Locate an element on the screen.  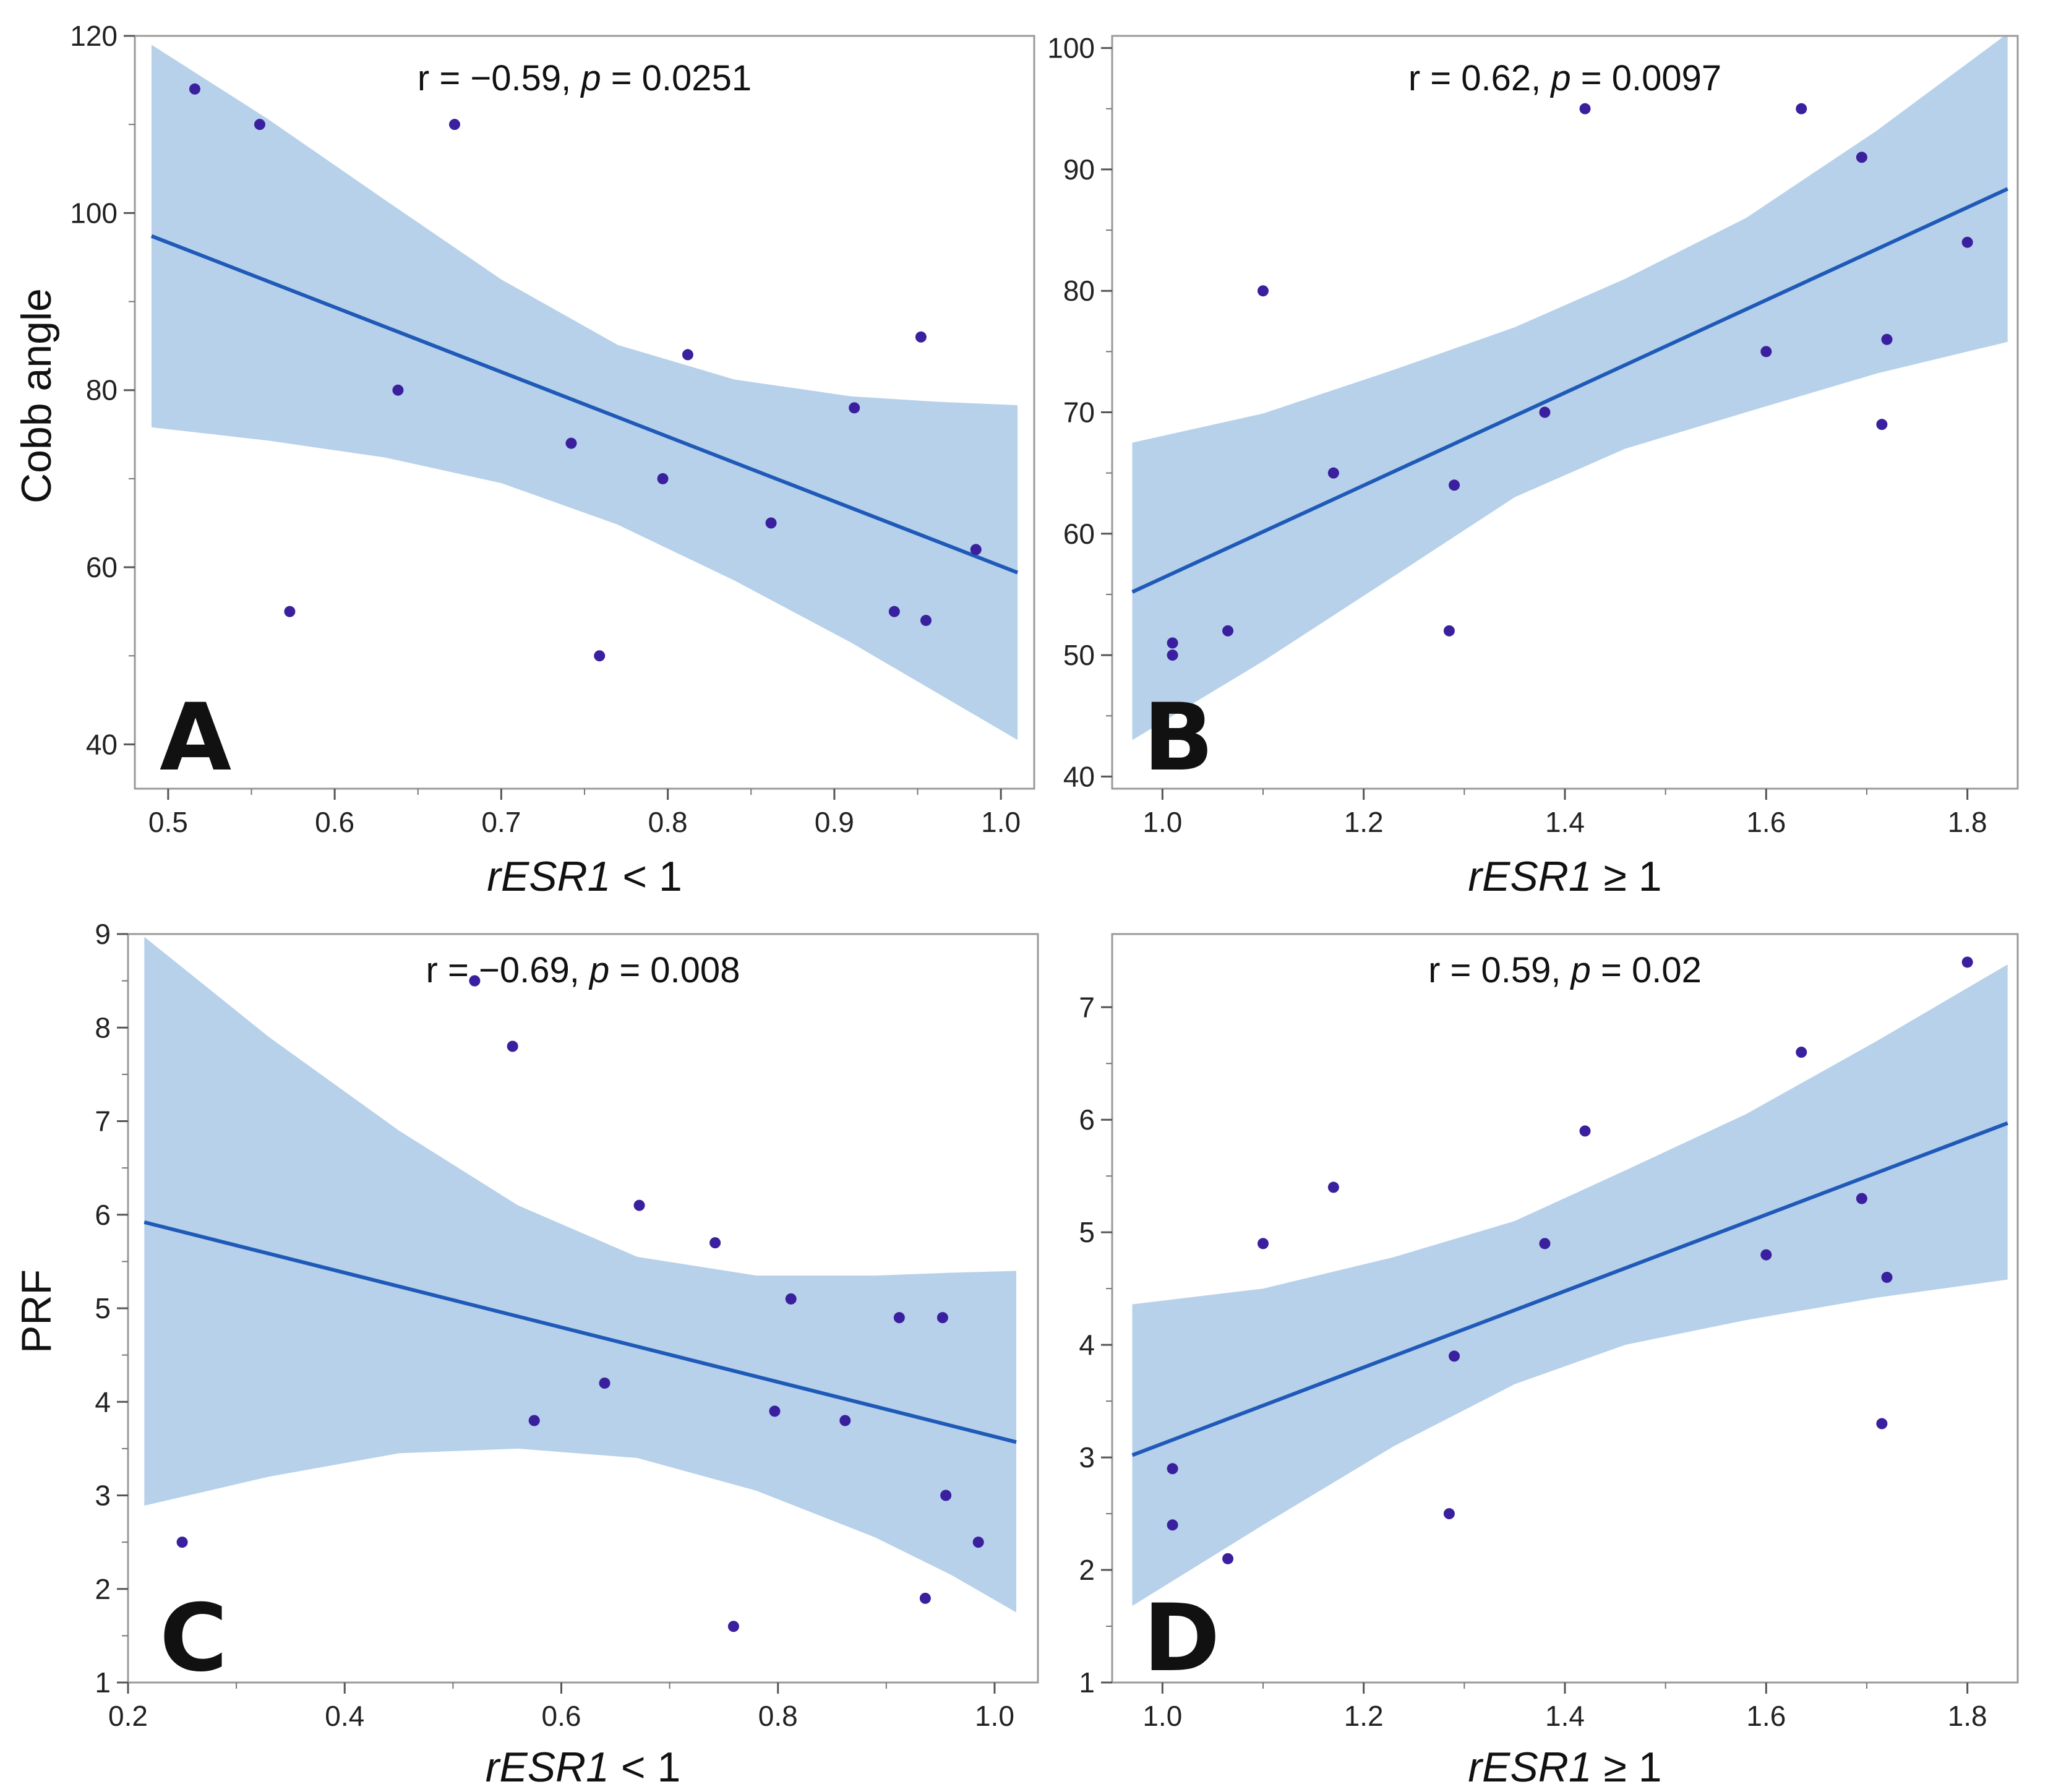
panel-b-ytick-label-2: 50 is located at coordinates (1079, 655).